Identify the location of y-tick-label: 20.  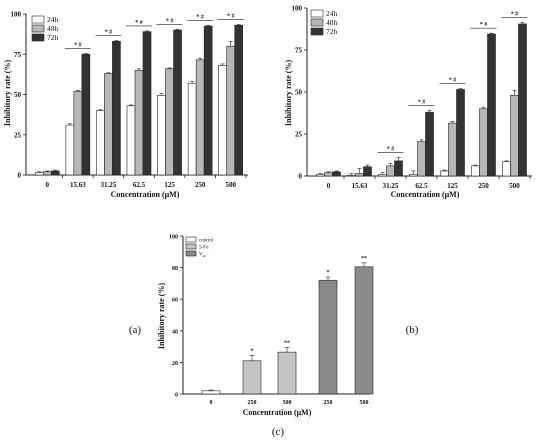
(175, 364).